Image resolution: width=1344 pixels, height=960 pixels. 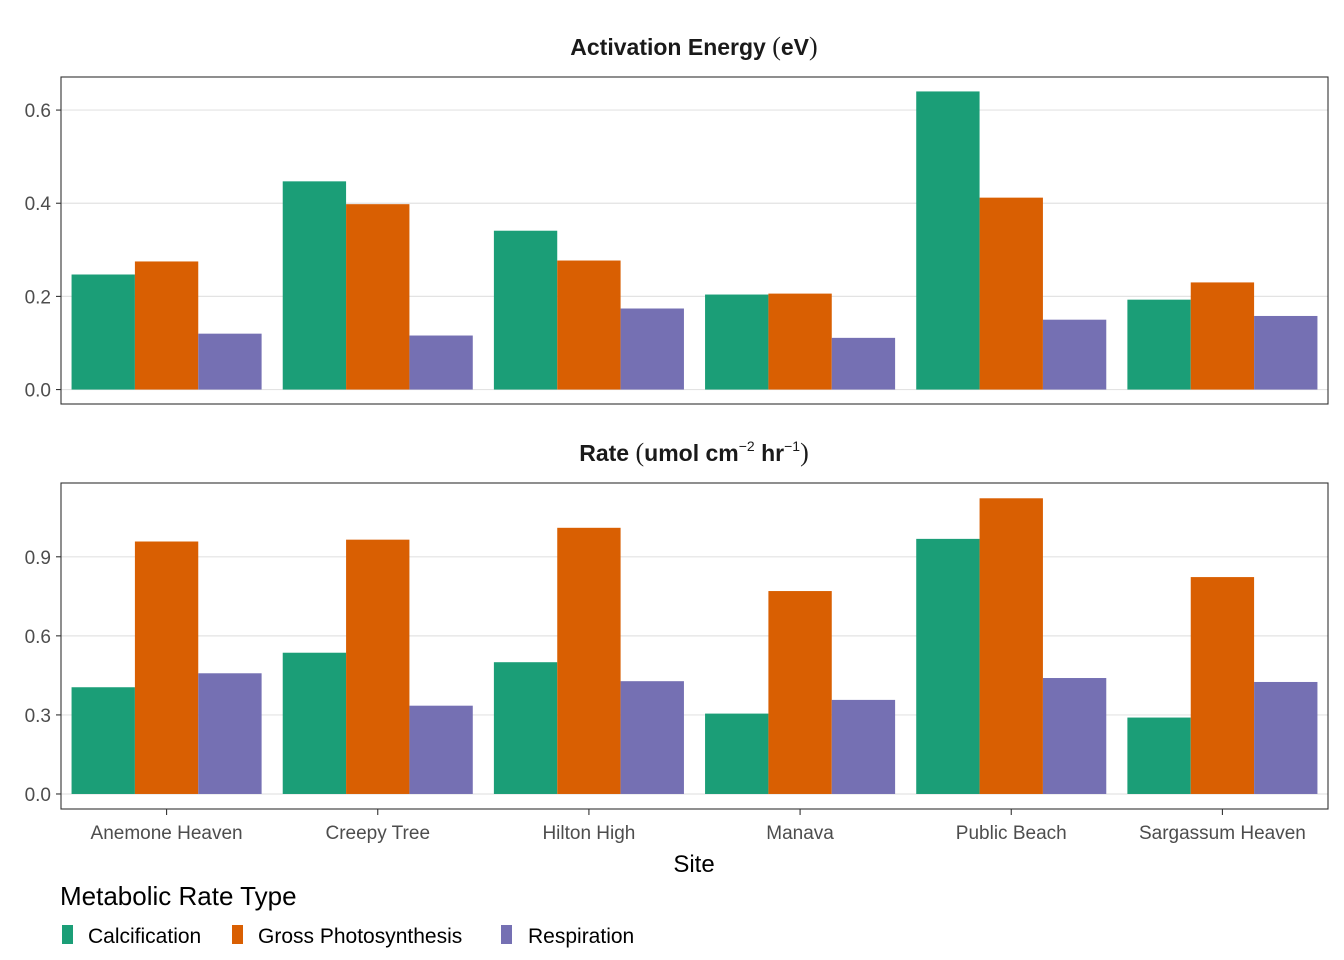 I want to click on panel-1-title: Activation Energy (eV), so click(x=693, y=46).